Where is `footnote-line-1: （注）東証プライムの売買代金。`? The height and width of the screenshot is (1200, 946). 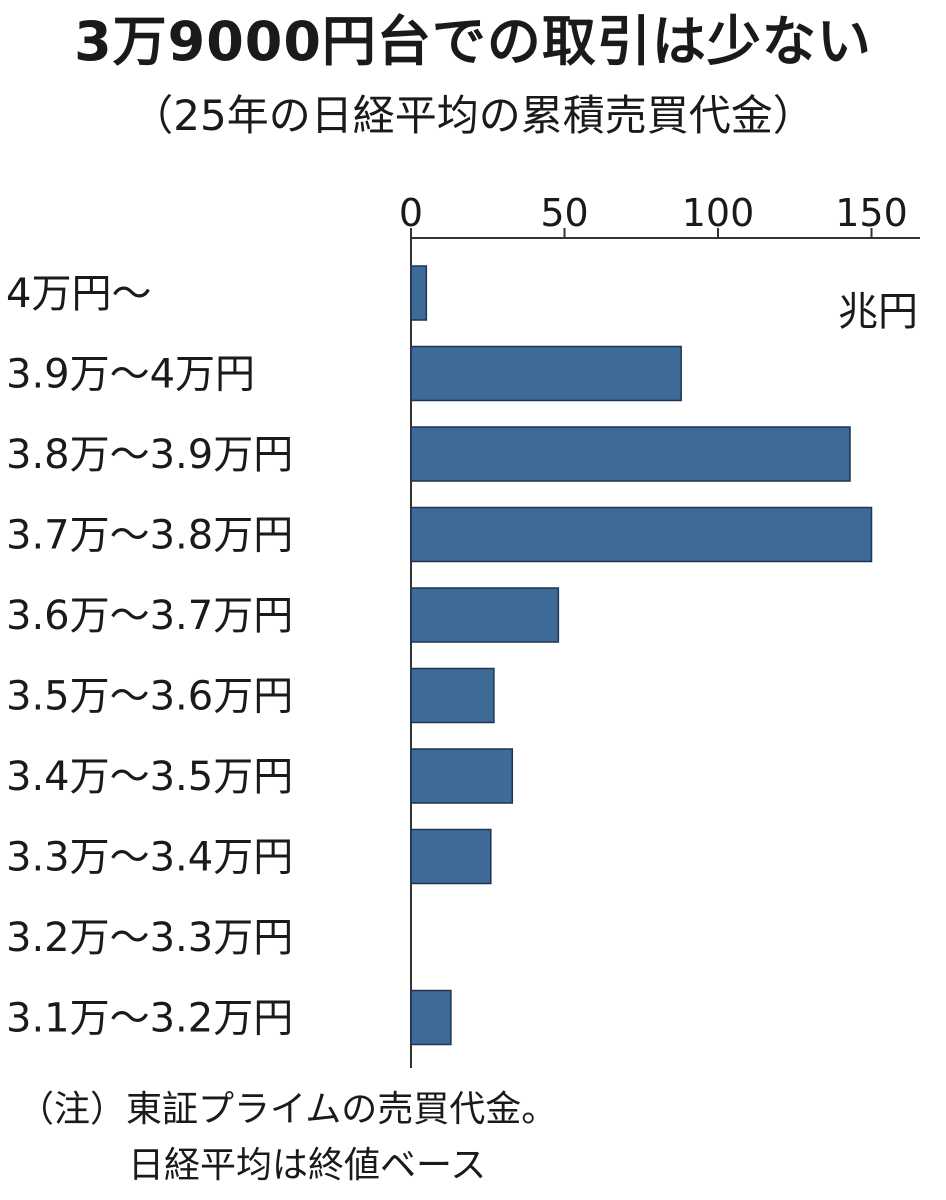 footnote-line-1: （注）東証プライムの売買代金。 is located at coordinates (288, 1109).